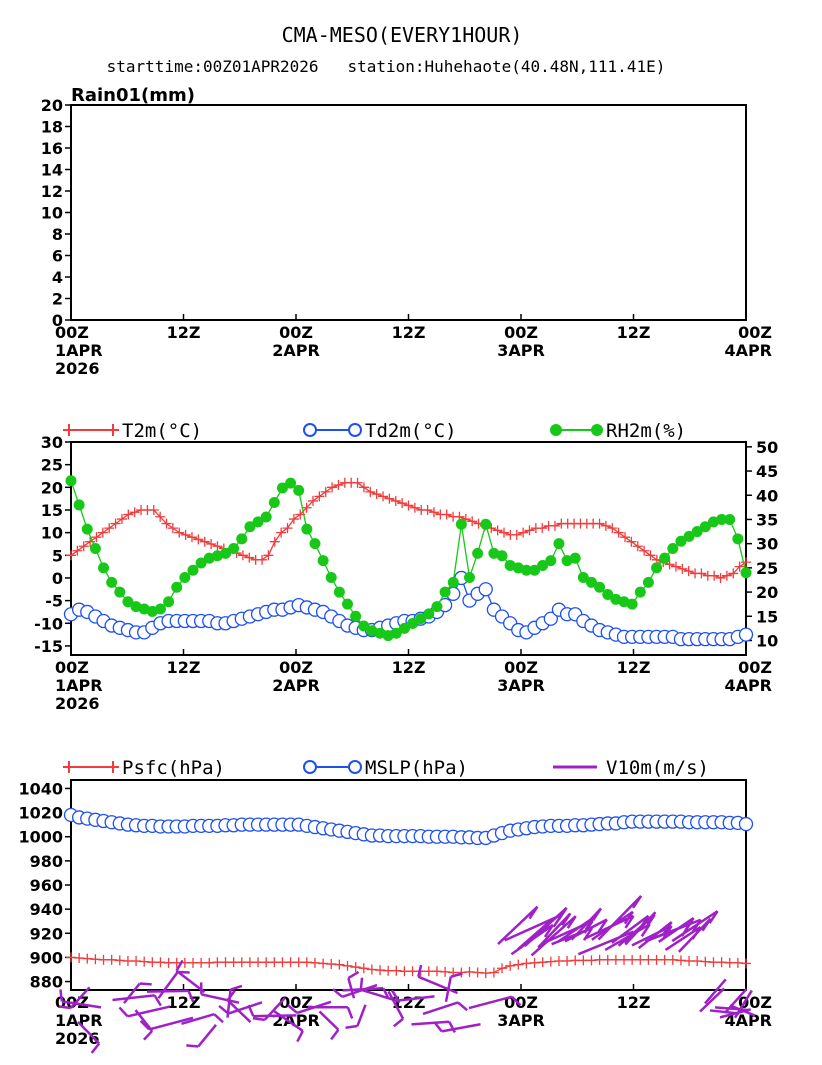 The height and width of the screenshot is (1065, 822). What do you see at coordinates (493, 972) in the screenshot?
I see `Psfc(hPa)-point` at bounding box center [493, 972].